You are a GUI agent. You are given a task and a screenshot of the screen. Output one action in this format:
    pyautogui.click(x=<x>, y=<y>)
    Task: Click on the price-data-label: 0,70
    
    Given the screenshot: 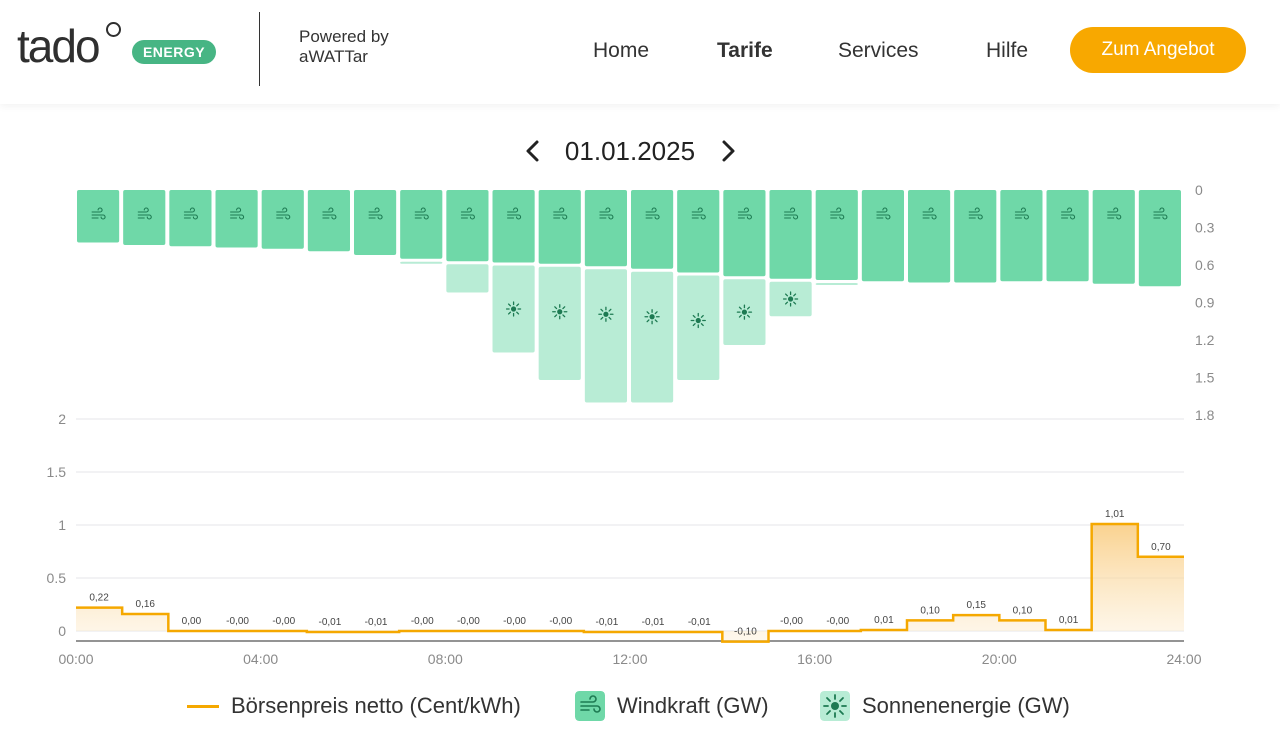 What is the action you would take?
    pyautogui.click(x=1161, y=547)
    